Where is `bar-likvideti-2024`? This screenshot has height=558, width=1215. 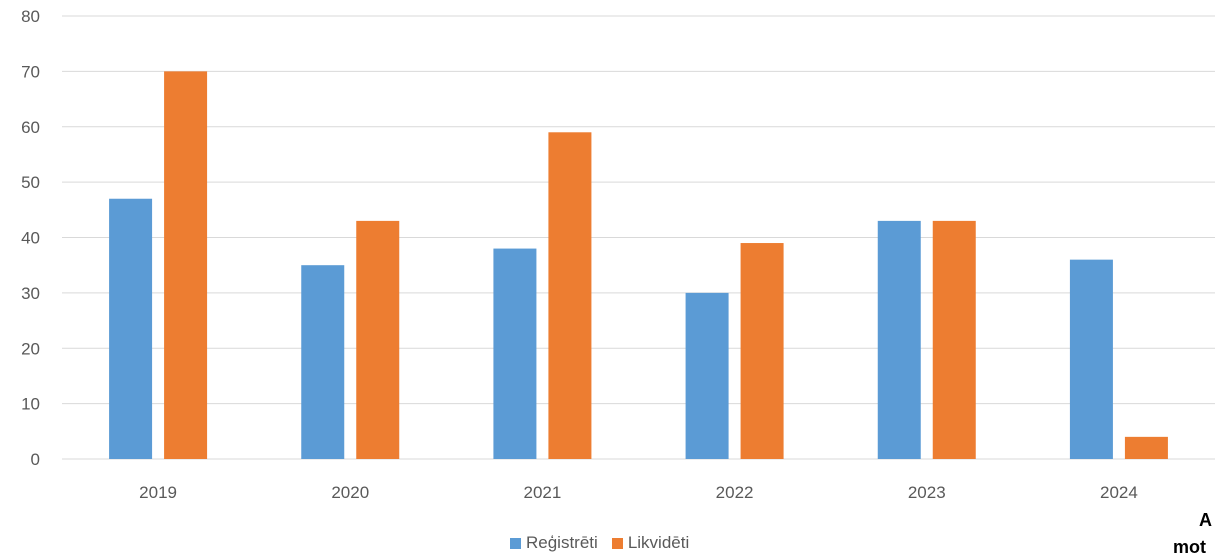
bar-likvideti-2024 is located at coordinates (1146, 447).